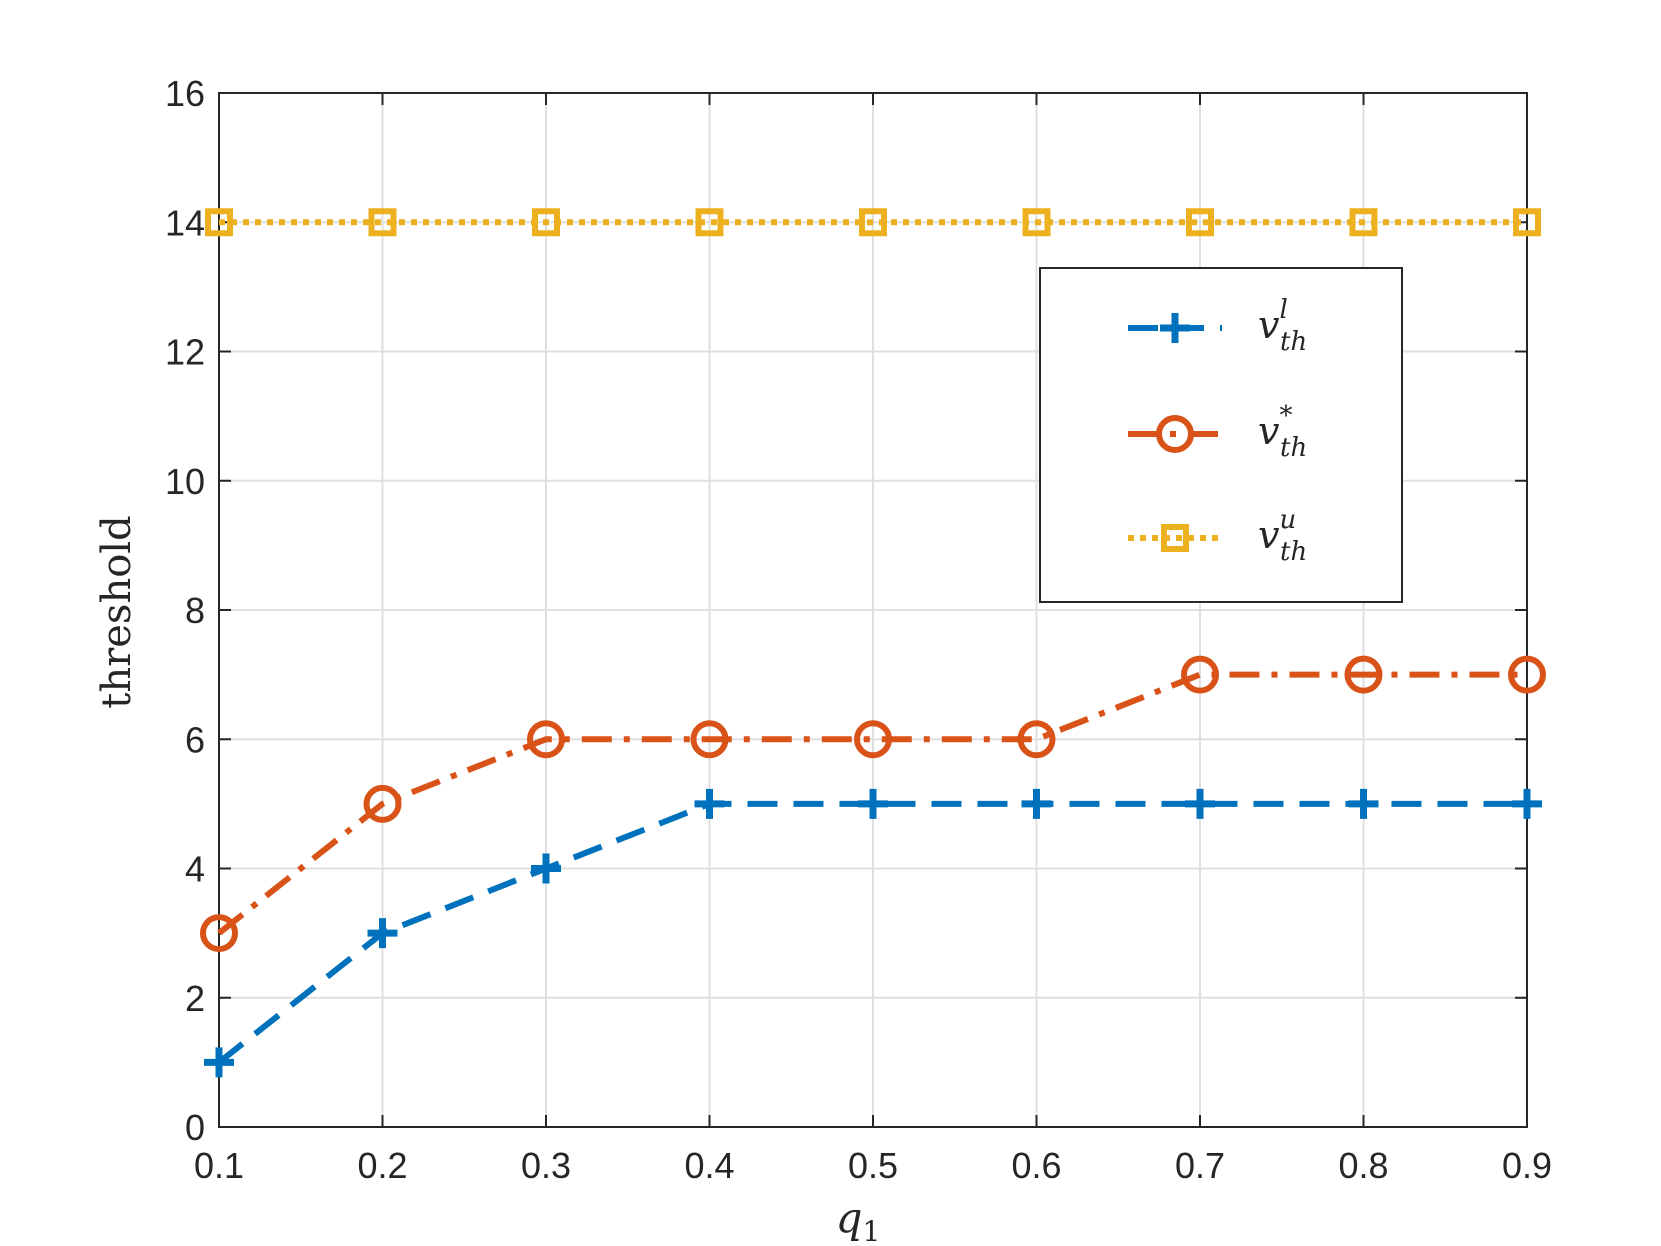 This screenshot has width=1661, height=1246. Describe the element at coordinates (546, 1165) in the screenshot. I see `x-tick-label: 0.3` at that location.